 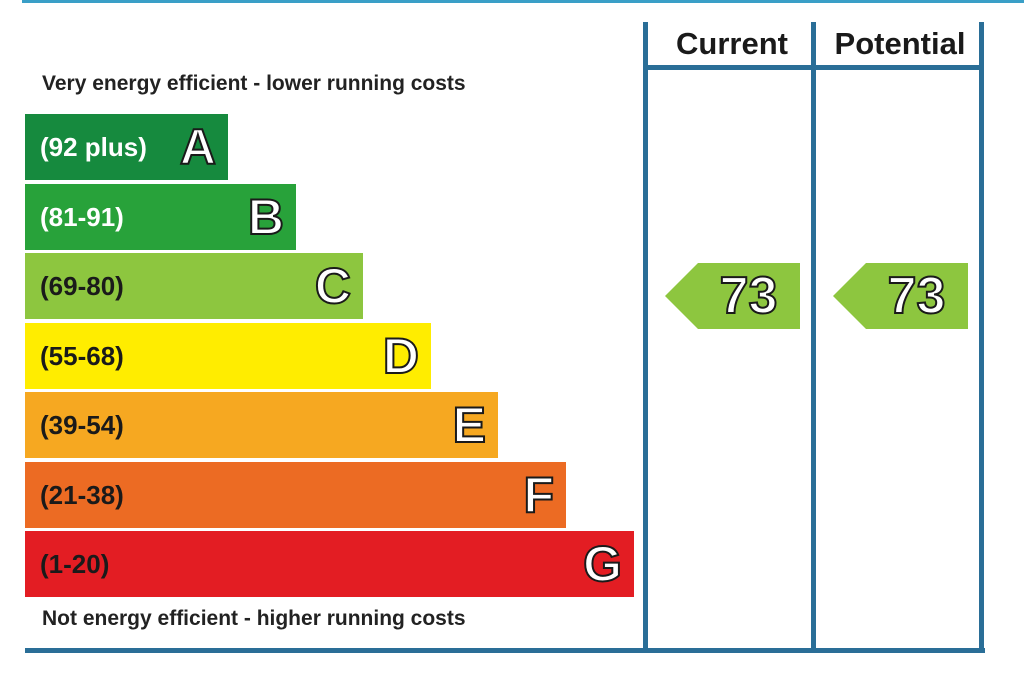 What do you see at coordinates (602, 564) in the screenshot?
I see `band-letter: G` at bounding box center [602, 564].